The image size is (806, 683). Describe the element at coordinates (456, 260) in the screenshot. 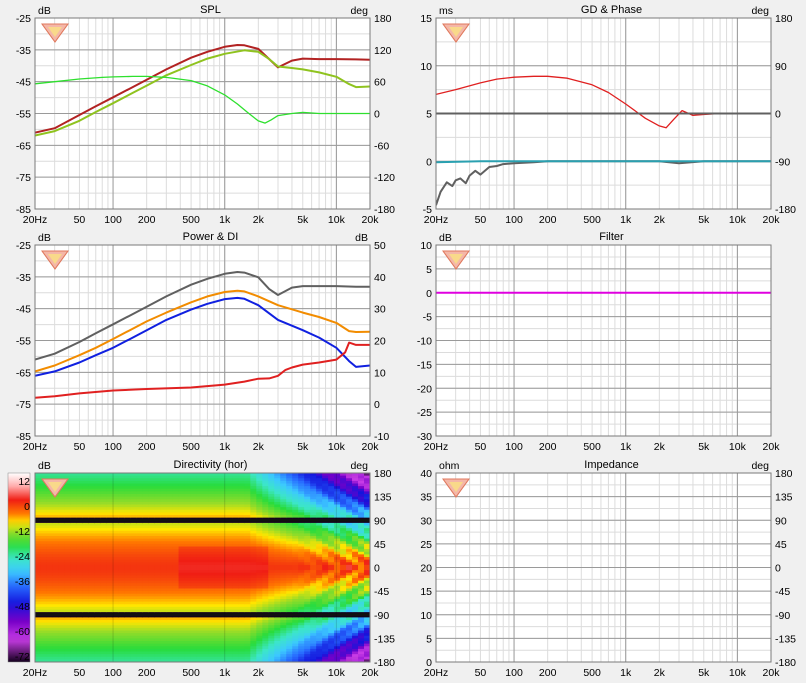

I see `watermark-logo-icon` at that location.